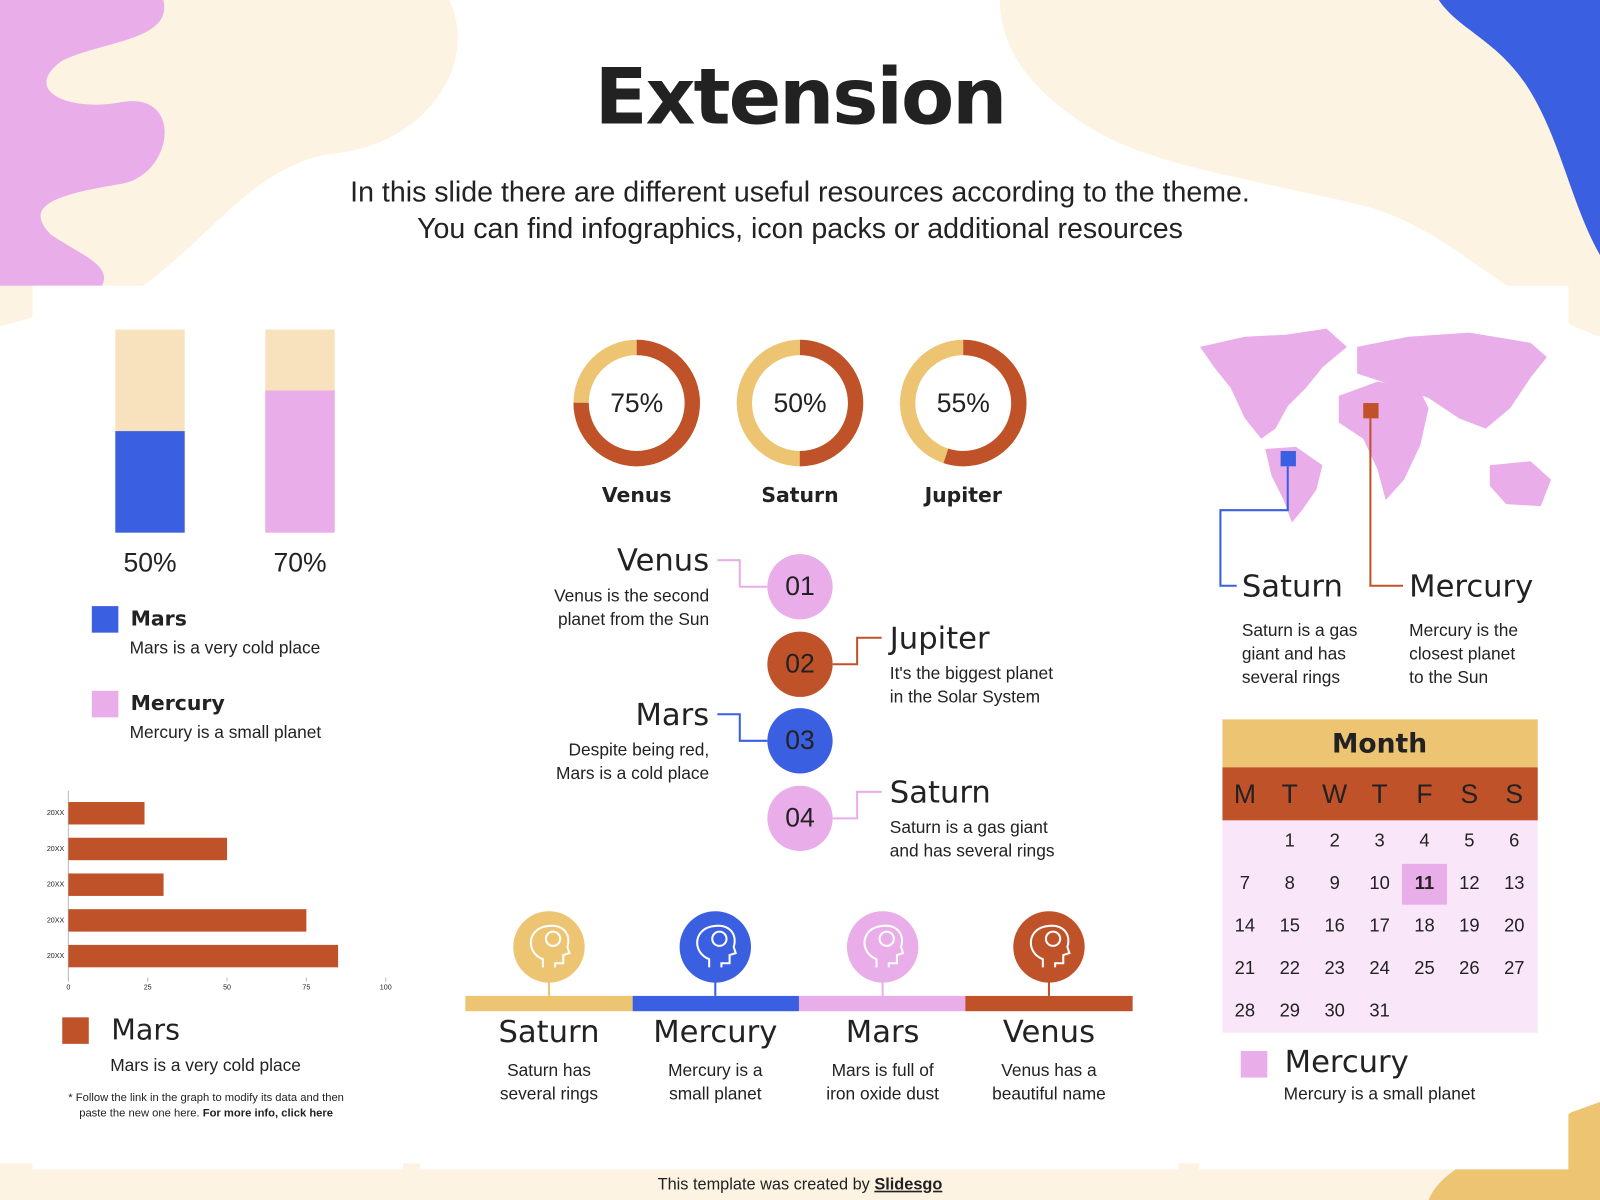 The height and width of the screenshot is (1200, 1600). Describe the element at coordinates (1469, 967) in the screenshot. I see `day: 26` at that location.